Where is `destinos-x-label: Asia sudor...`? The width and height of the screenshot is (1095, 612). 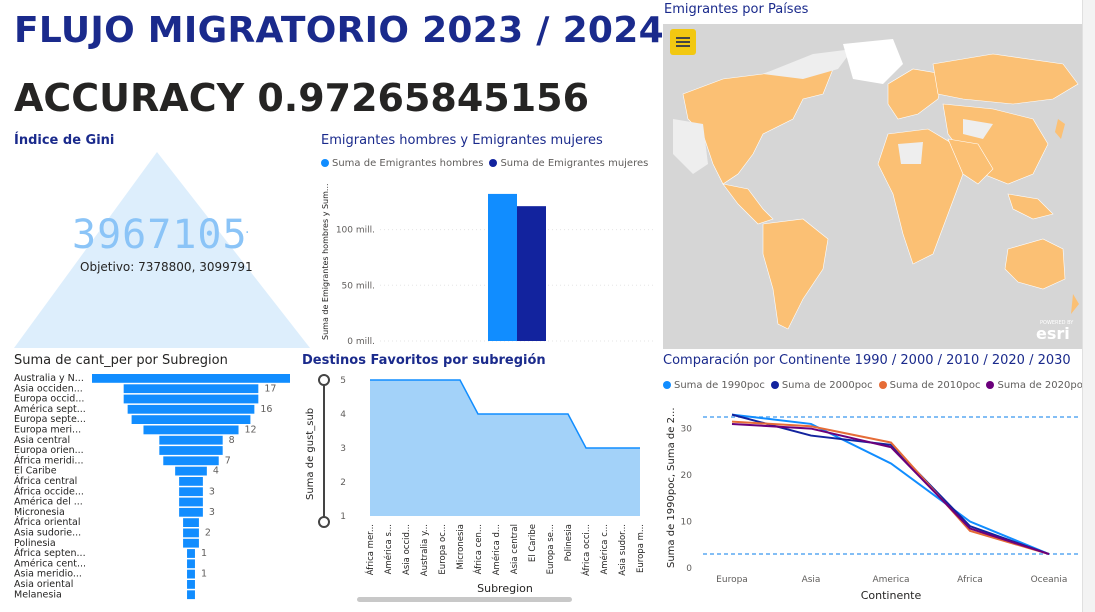 destinos-x-label: Asia sudor... is located at coordinates (623, 550).